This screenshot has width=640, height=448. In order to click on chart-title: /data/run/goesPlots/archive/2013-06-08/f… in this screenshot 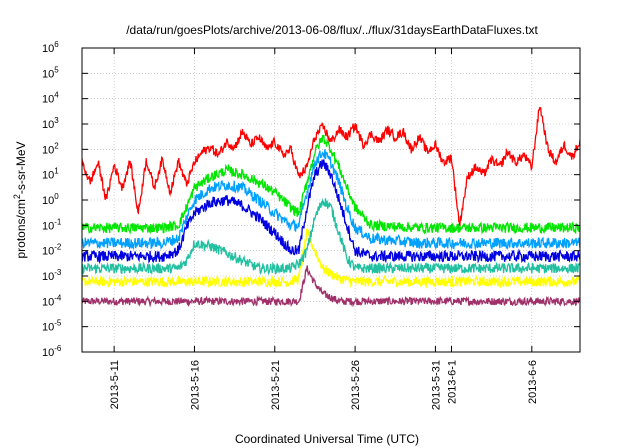, I will do `click(332, 30)`.